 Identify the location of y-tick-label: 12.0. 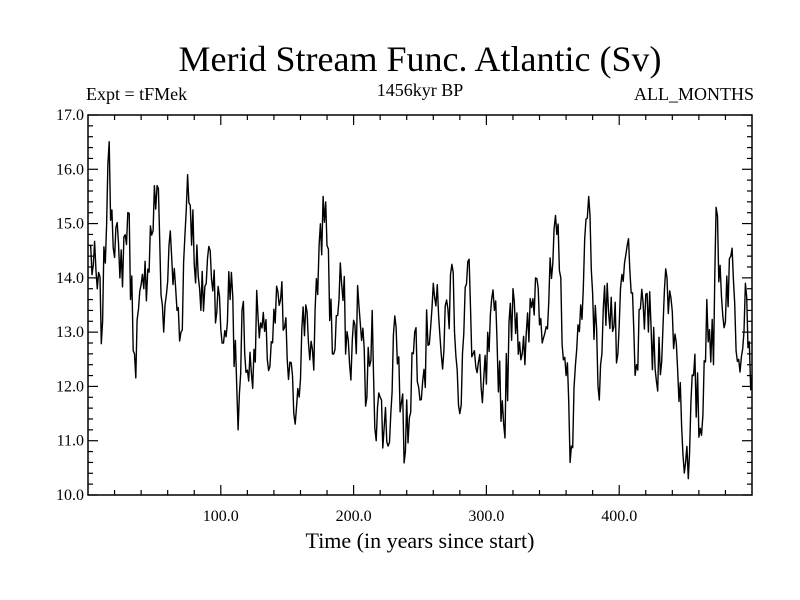
(70, 386).